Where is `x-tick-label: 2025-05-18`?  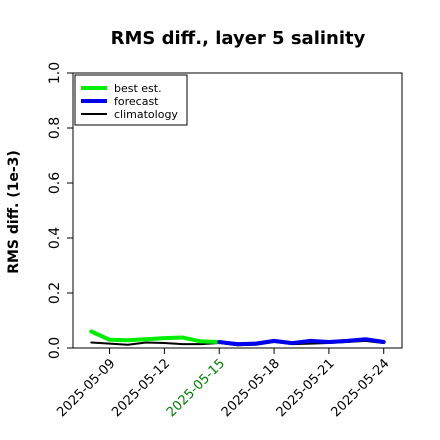 x-tick-label: 2025-05-18 is located at coordinates (251, 388).